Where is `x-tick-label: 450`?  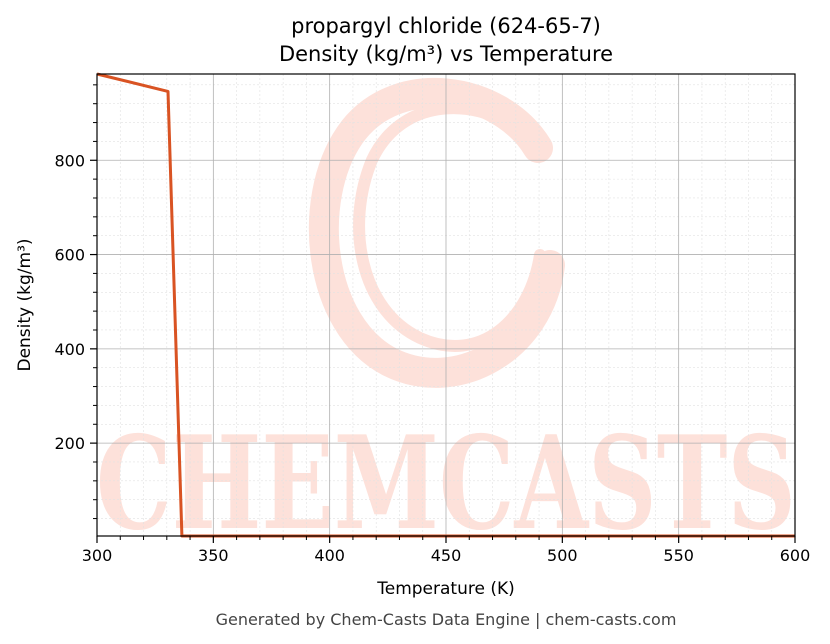
x-tick-label: 450 is located at coordinates (446, 555).